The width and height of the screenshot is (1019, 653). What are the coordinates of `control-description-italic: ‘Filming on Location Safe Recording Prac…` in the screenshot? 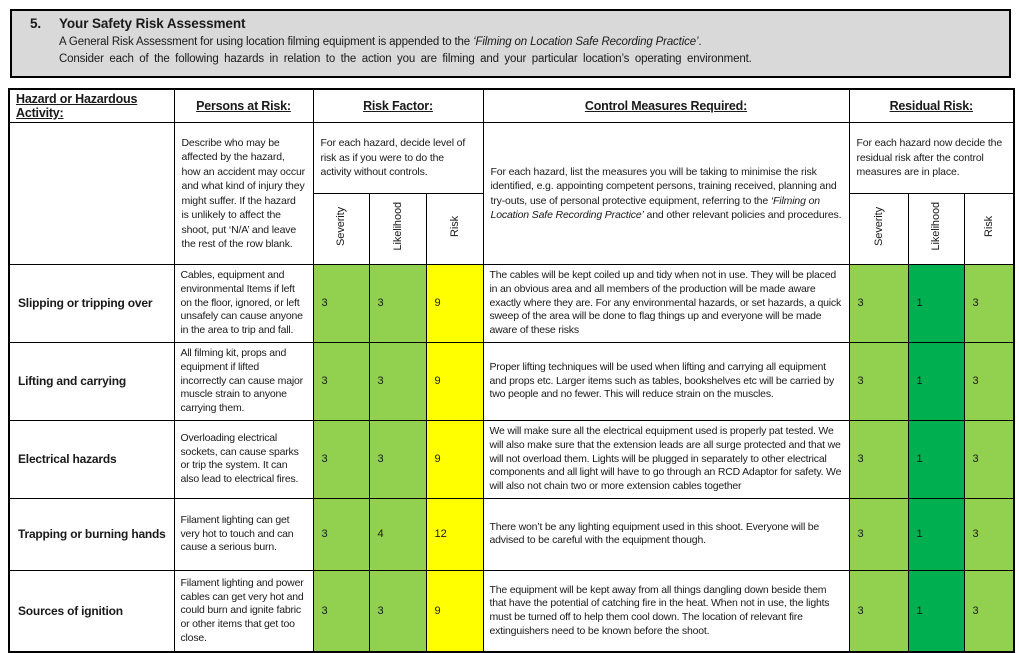 It's located at (655, 208).